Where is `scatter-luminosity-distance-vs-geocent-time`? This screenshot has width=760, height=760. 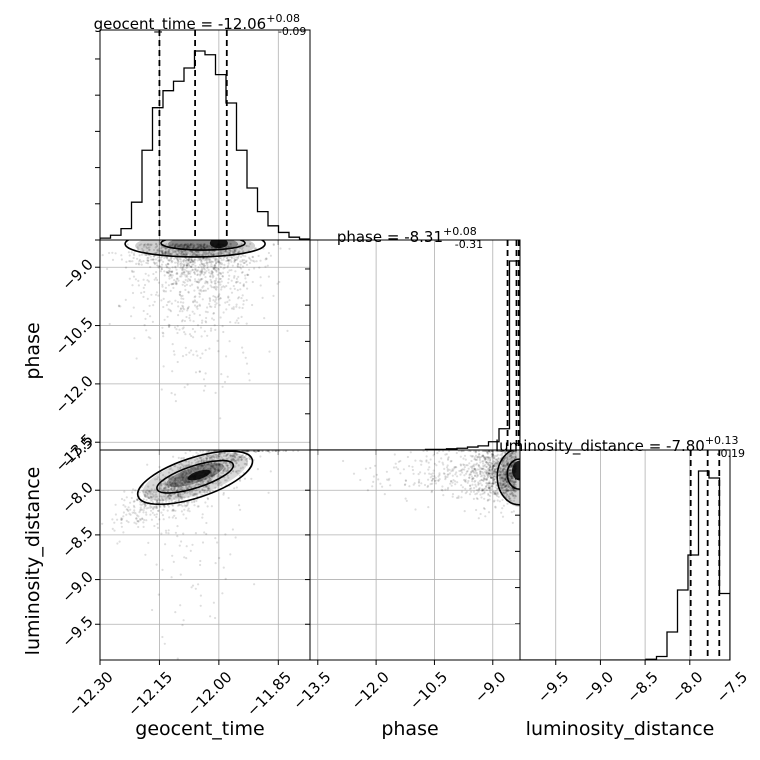
scatter-luminosity-distance-vs-geocent-time is located at coordinates (203, 557).